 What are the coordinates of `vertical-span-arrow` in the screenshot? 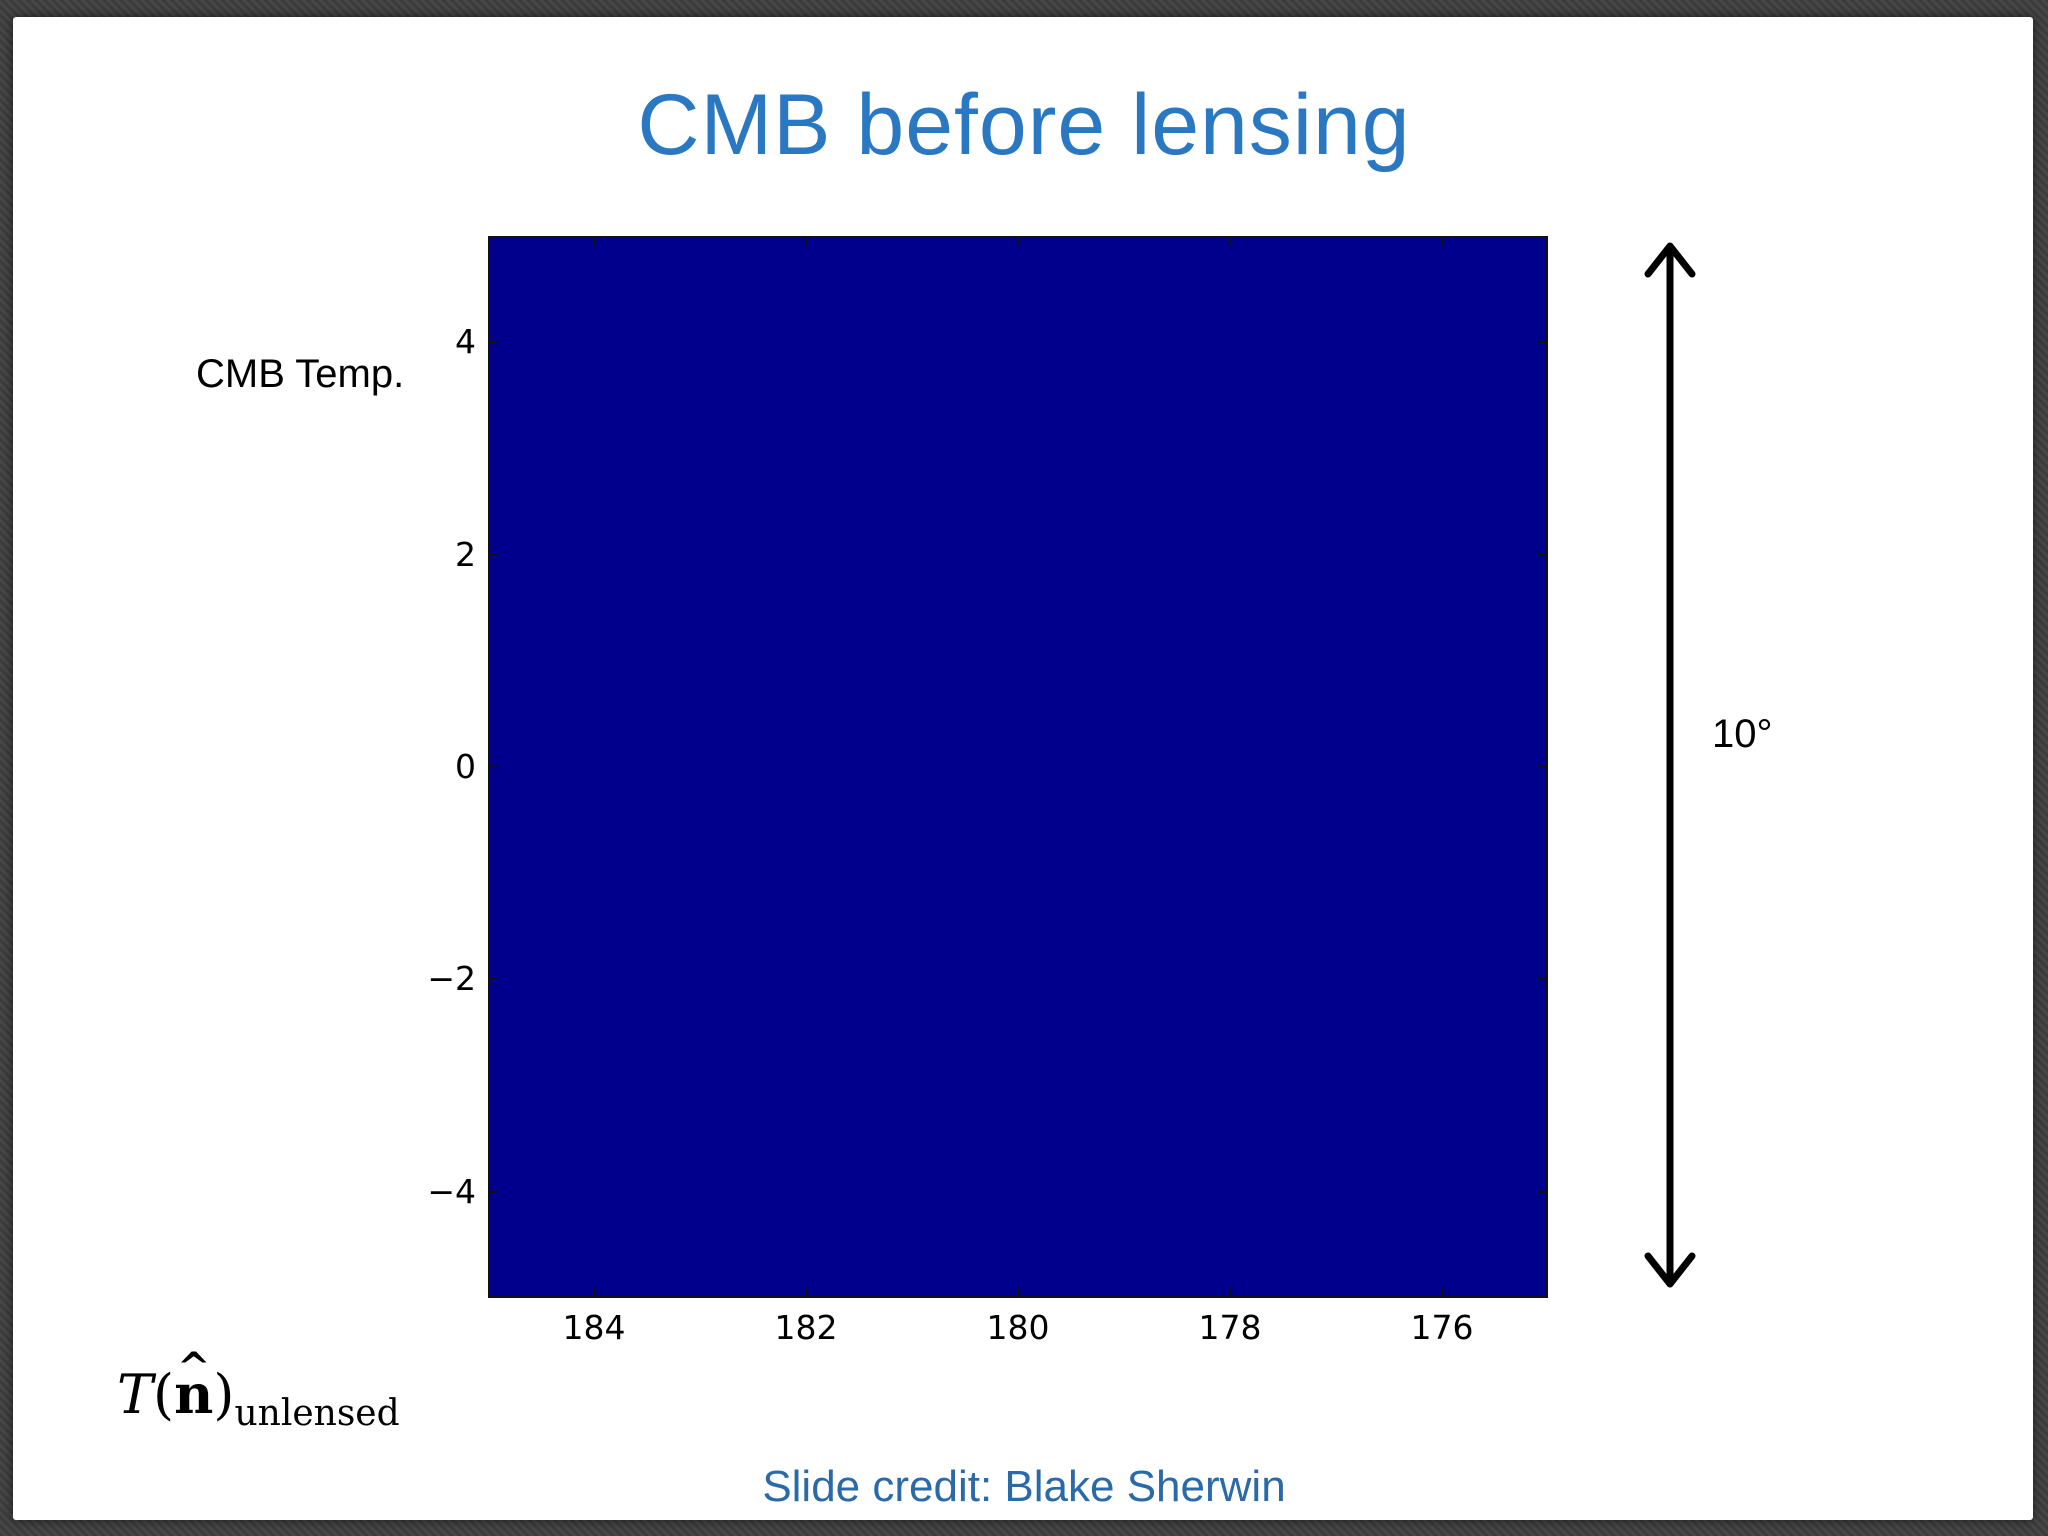 It's located at (1670, 765).